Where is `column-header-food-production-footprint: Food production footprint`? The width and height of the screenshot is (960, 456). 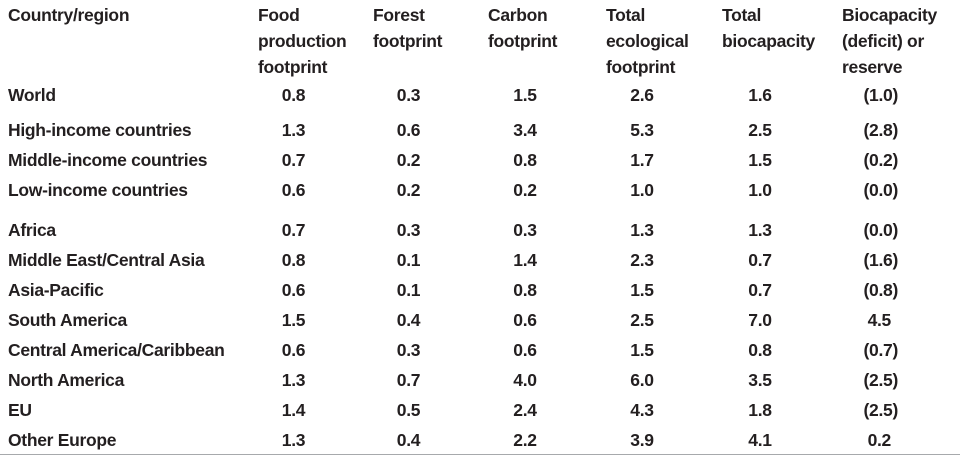 column-header-food-production-footprint: Food production footprint is located at coordinates (302, 41).